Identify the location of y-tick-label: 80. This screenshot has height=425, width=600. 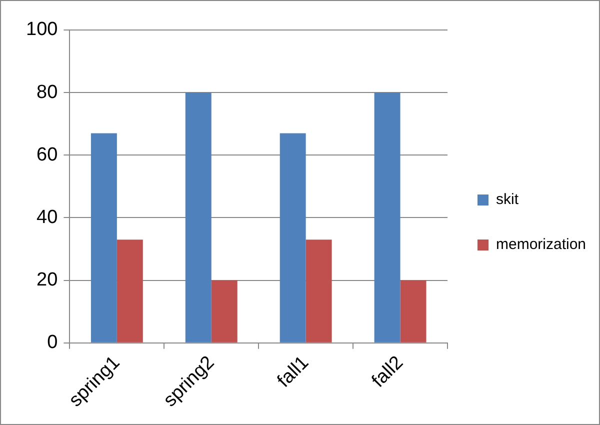
(47, 92).